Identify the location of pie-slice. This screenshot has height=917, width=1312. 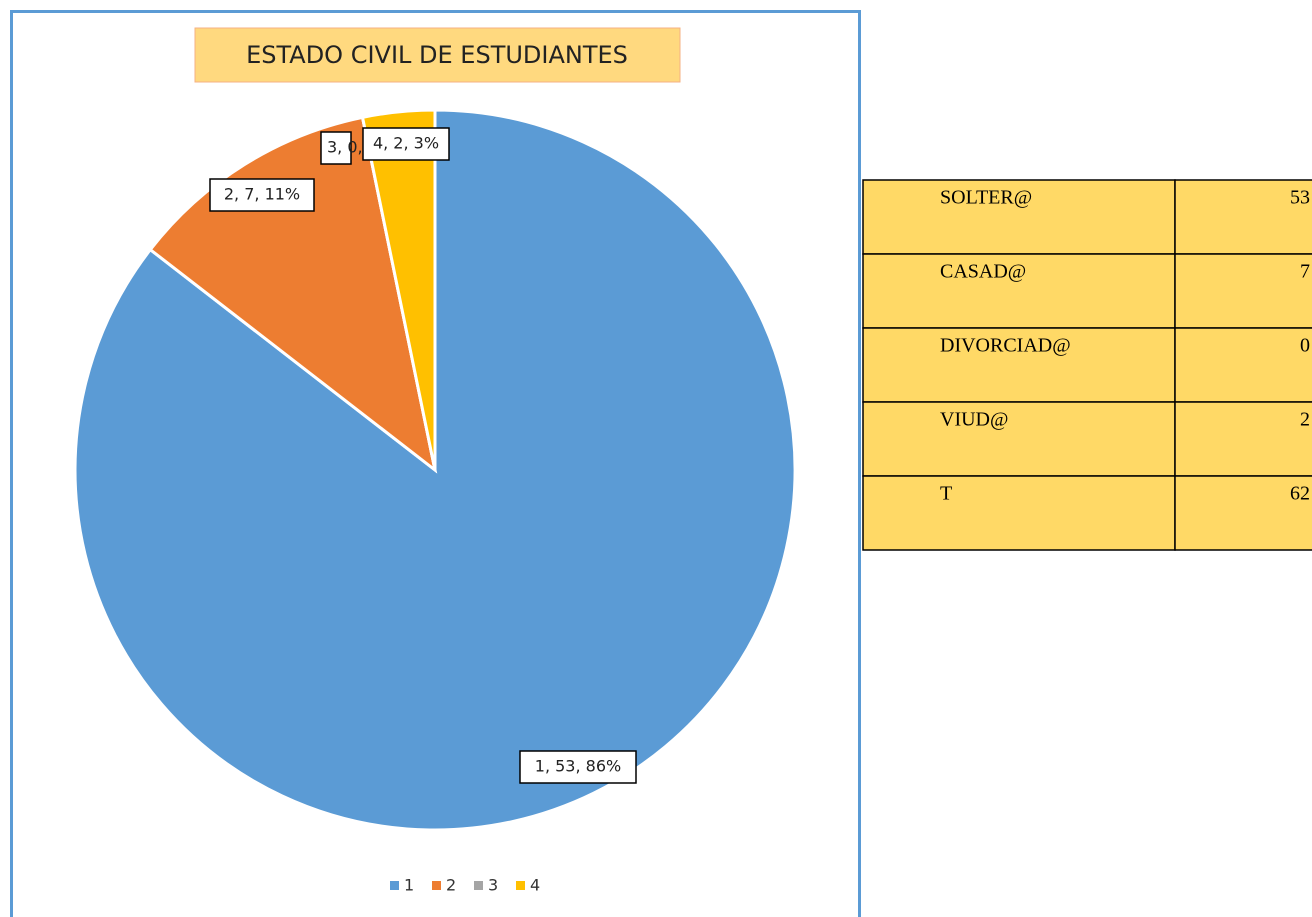
(398, 289).